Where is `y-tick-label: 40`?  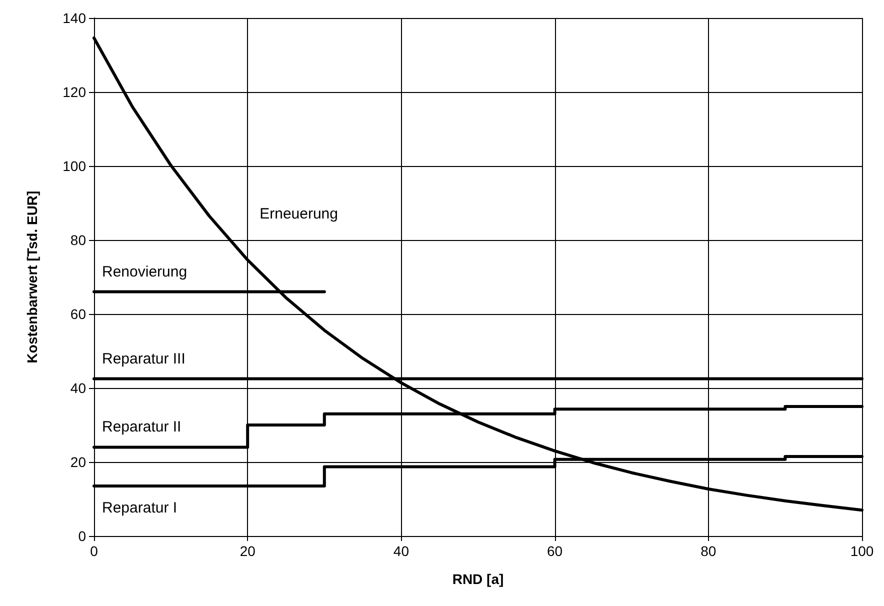
y-tick-label: 40 is located at coordinates (78, 388).